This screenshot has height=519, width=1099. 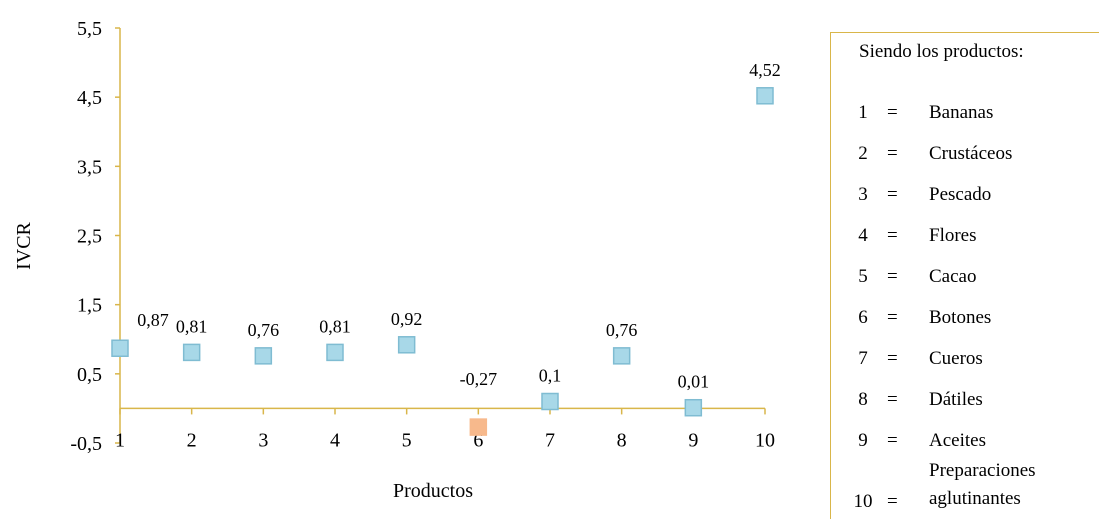 What do you see at coordinates (89, 29) in the screenshot?
I see `y-tick-label: 5,5` at bounding box center [89, 29].